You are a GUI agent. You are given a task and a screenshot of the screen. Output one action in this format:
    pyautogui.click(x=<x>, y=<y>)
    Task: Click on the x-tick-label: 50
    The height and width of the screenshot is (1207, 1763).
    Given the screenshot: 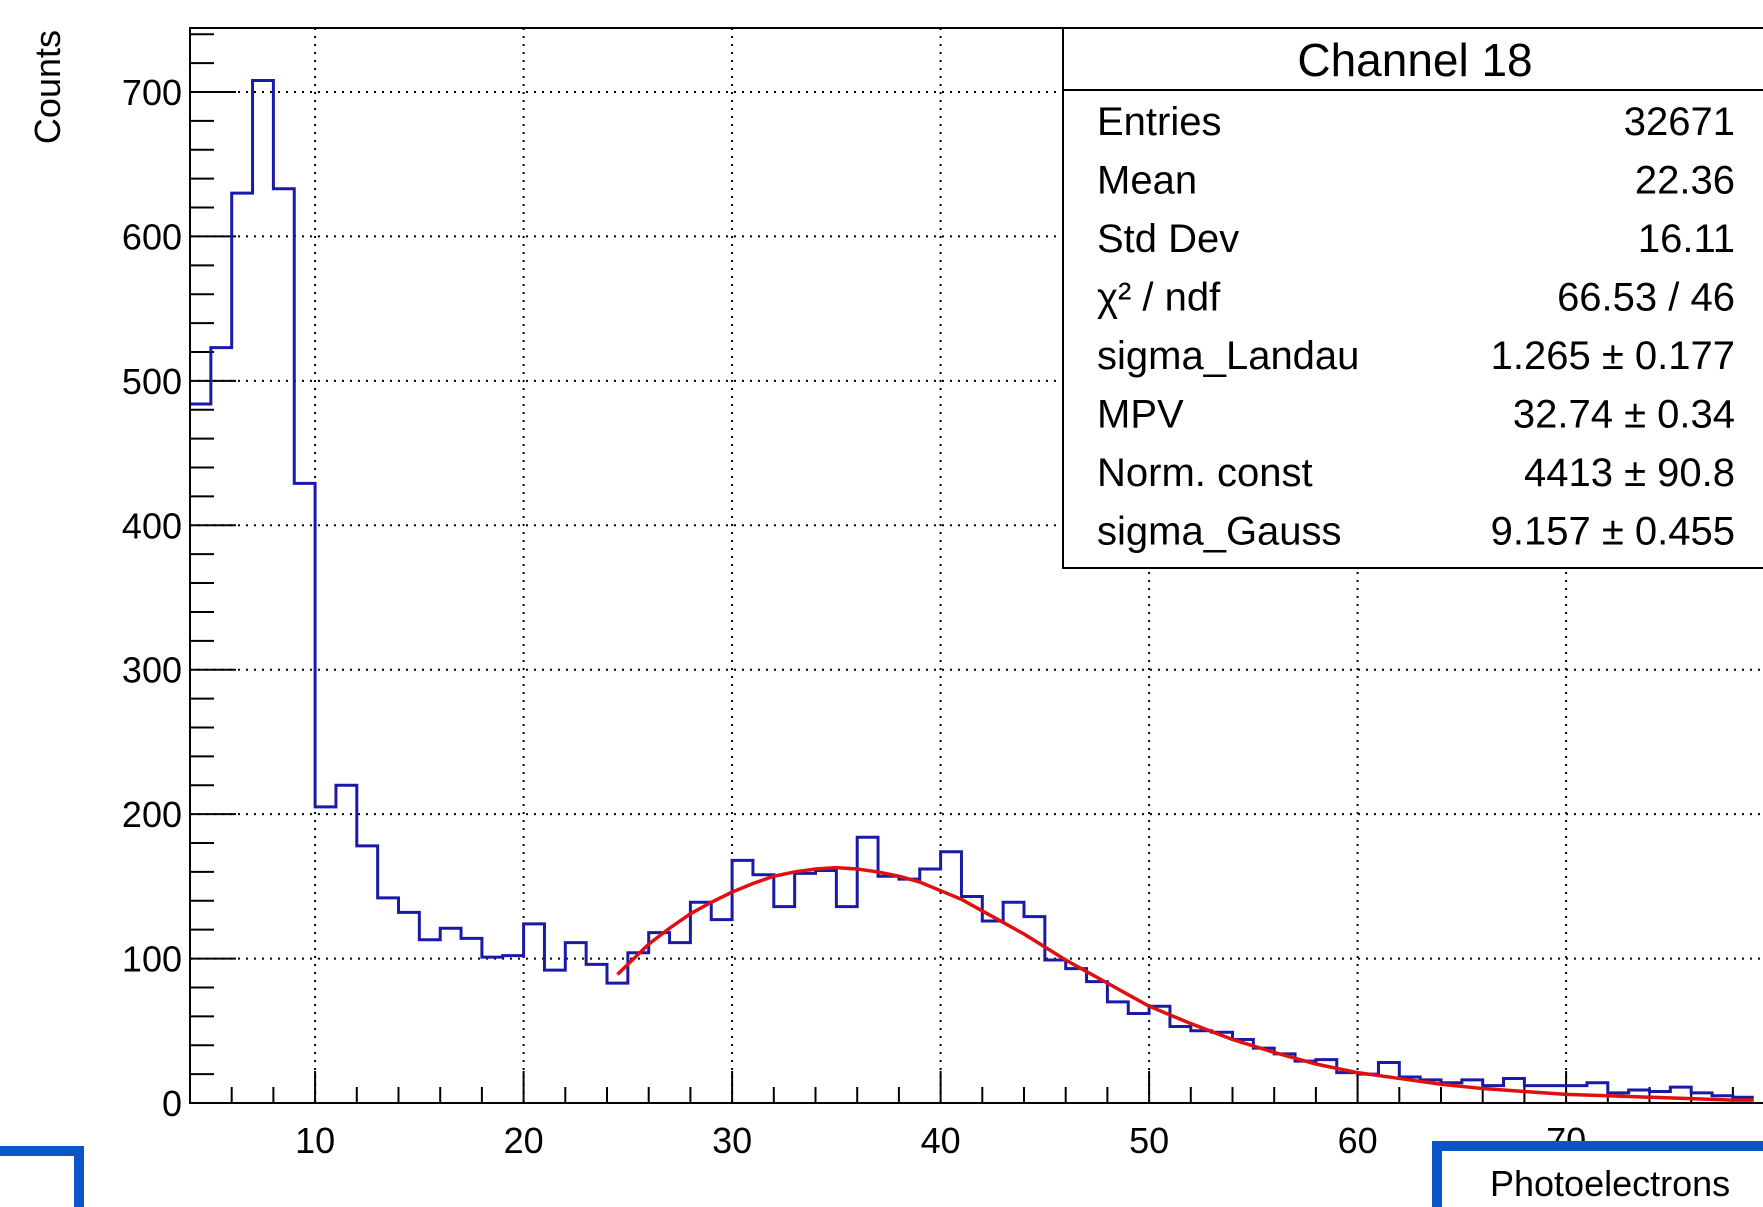 What is the action you would take?
    pyautogui.click(x=1149, y=1140)
    